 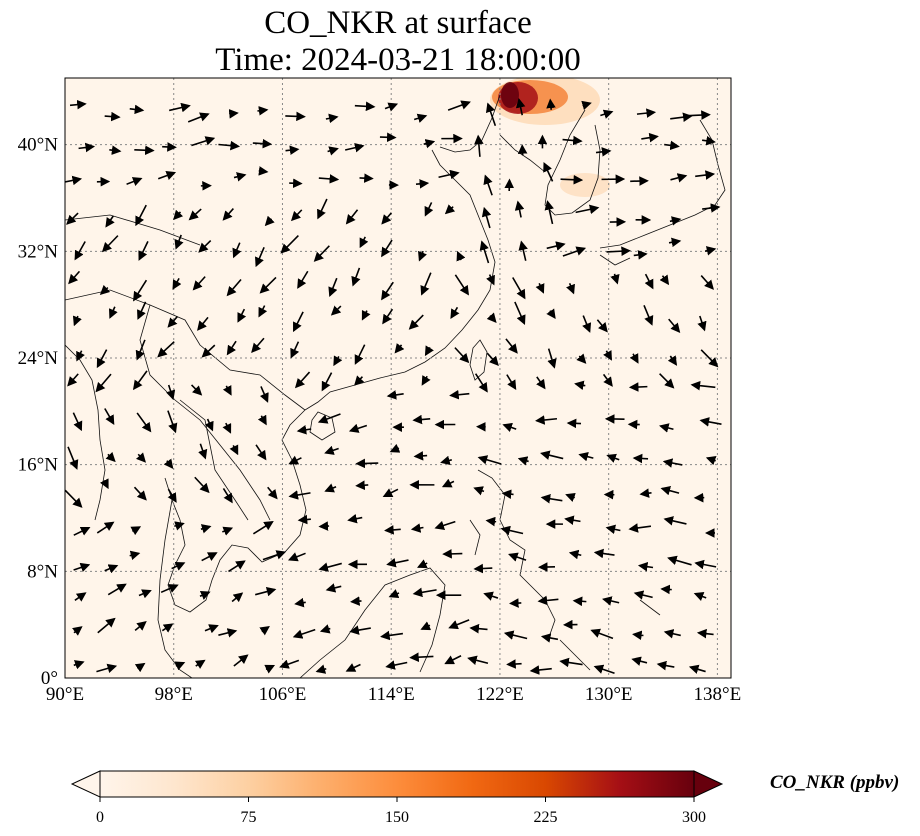 I want to click on longitude-tick-labels: 90°E 98°E 106°E 114°E 122°E 130°E 138°E, so click(x=393, y=694).